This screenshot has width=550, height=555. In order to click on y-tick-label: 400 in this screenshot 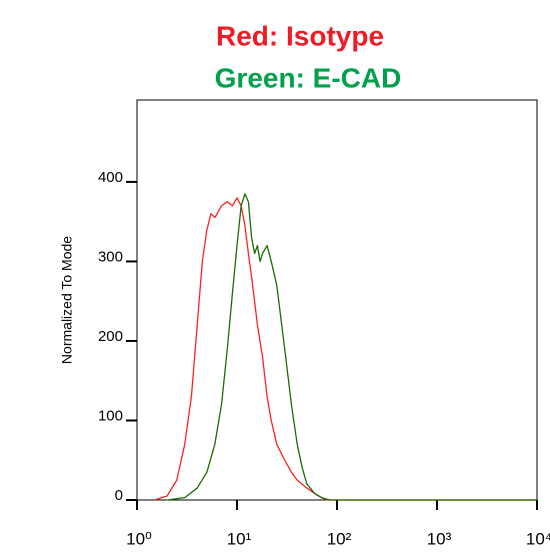, I will do `click(110, 177)`.